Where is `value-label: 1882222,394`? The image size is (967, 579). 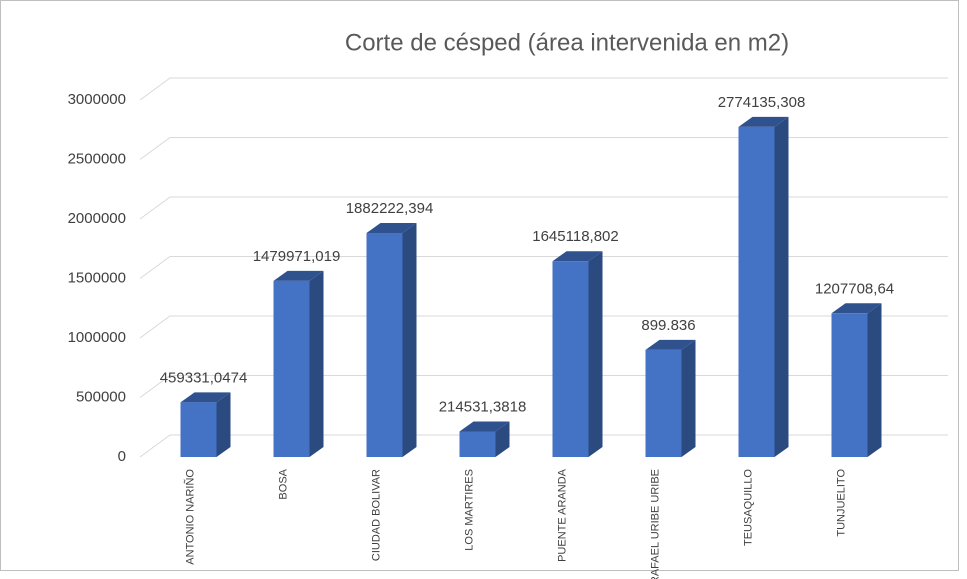 value-label: 1882222,394 is located at coordinates (390, 208).